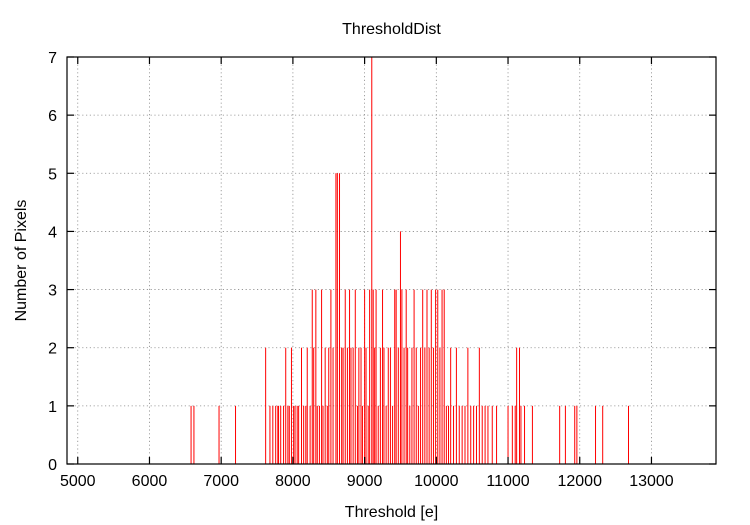 The width and height of the screenshot is (750, 525). Describe the element at coordinates (150, 481) in the screenshot. I see `x-tick-label: 6000` at that location.